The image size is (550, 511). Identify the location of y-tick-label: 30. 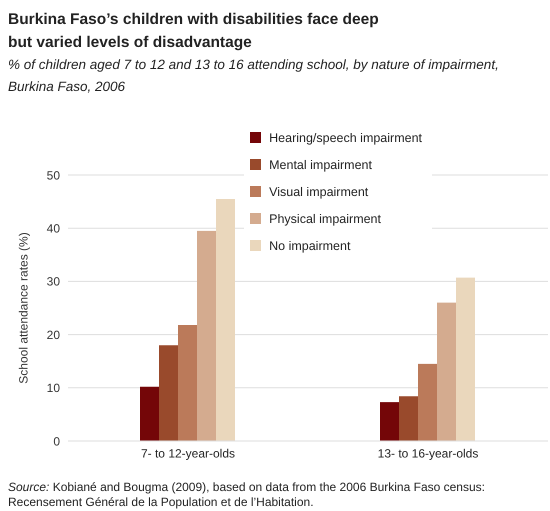
(53, 281).